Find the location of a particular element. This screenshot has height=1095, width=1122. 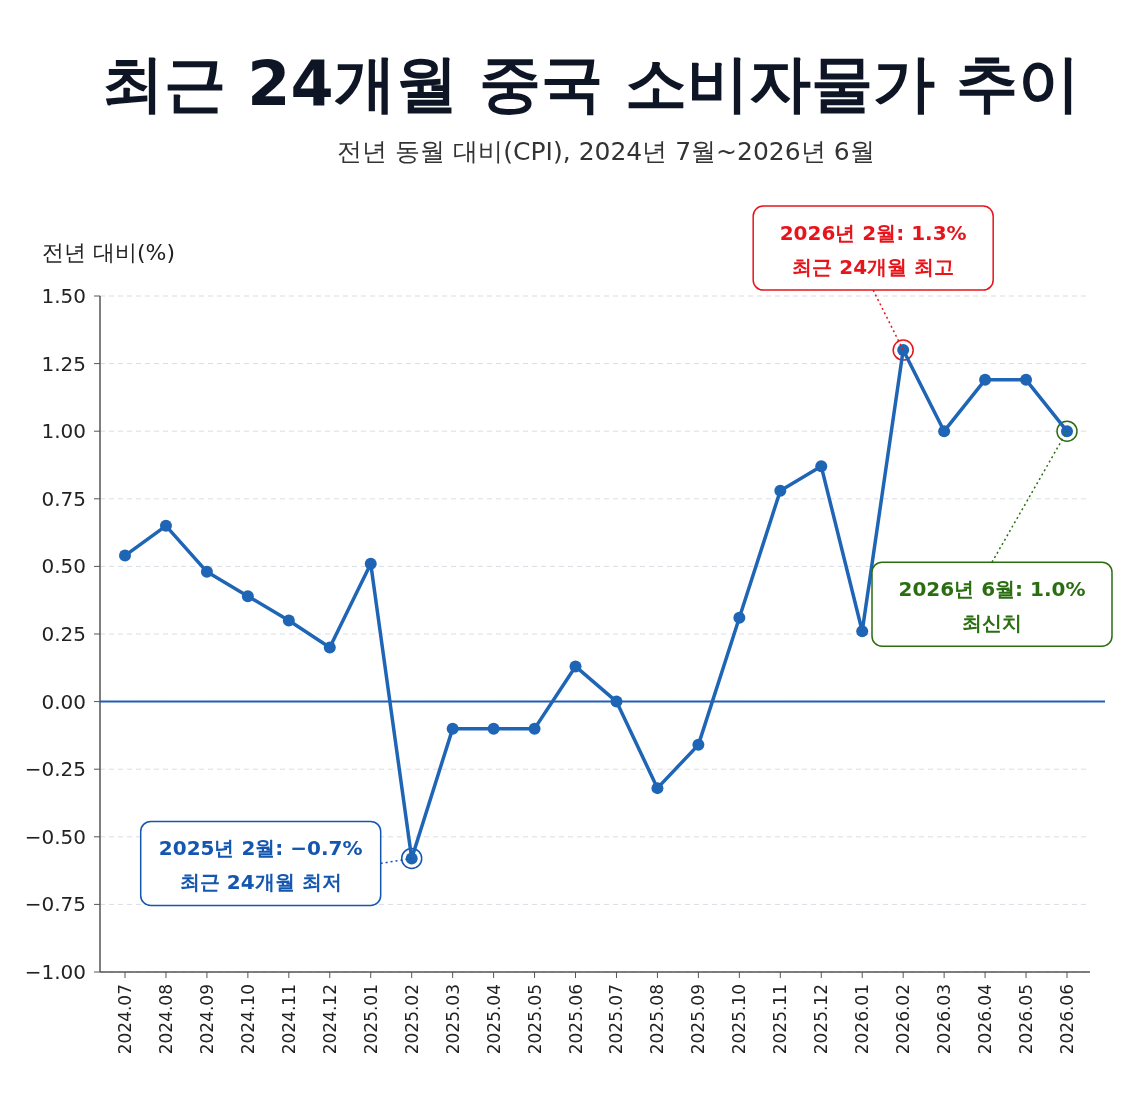

y-tick-label: 1.50 is located at coordinates (63, 296).